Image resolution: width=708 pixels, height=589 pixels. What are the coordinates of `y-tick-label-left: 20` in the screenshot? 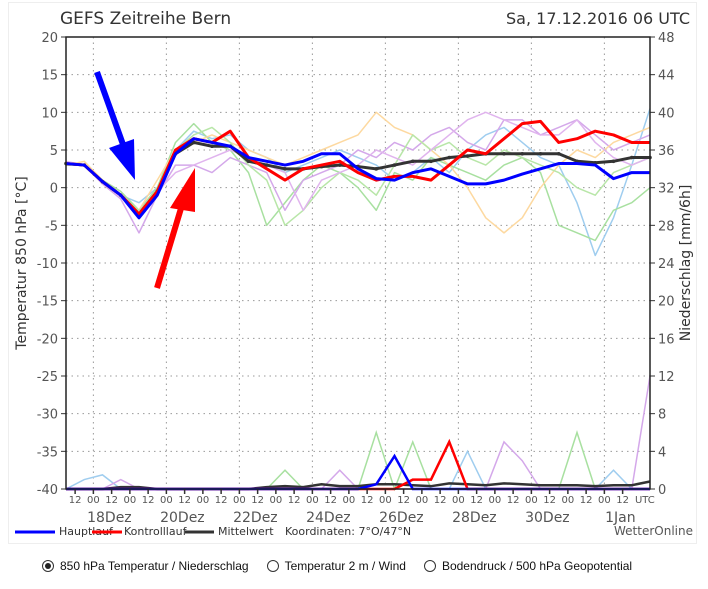 It's located at (49, 38).